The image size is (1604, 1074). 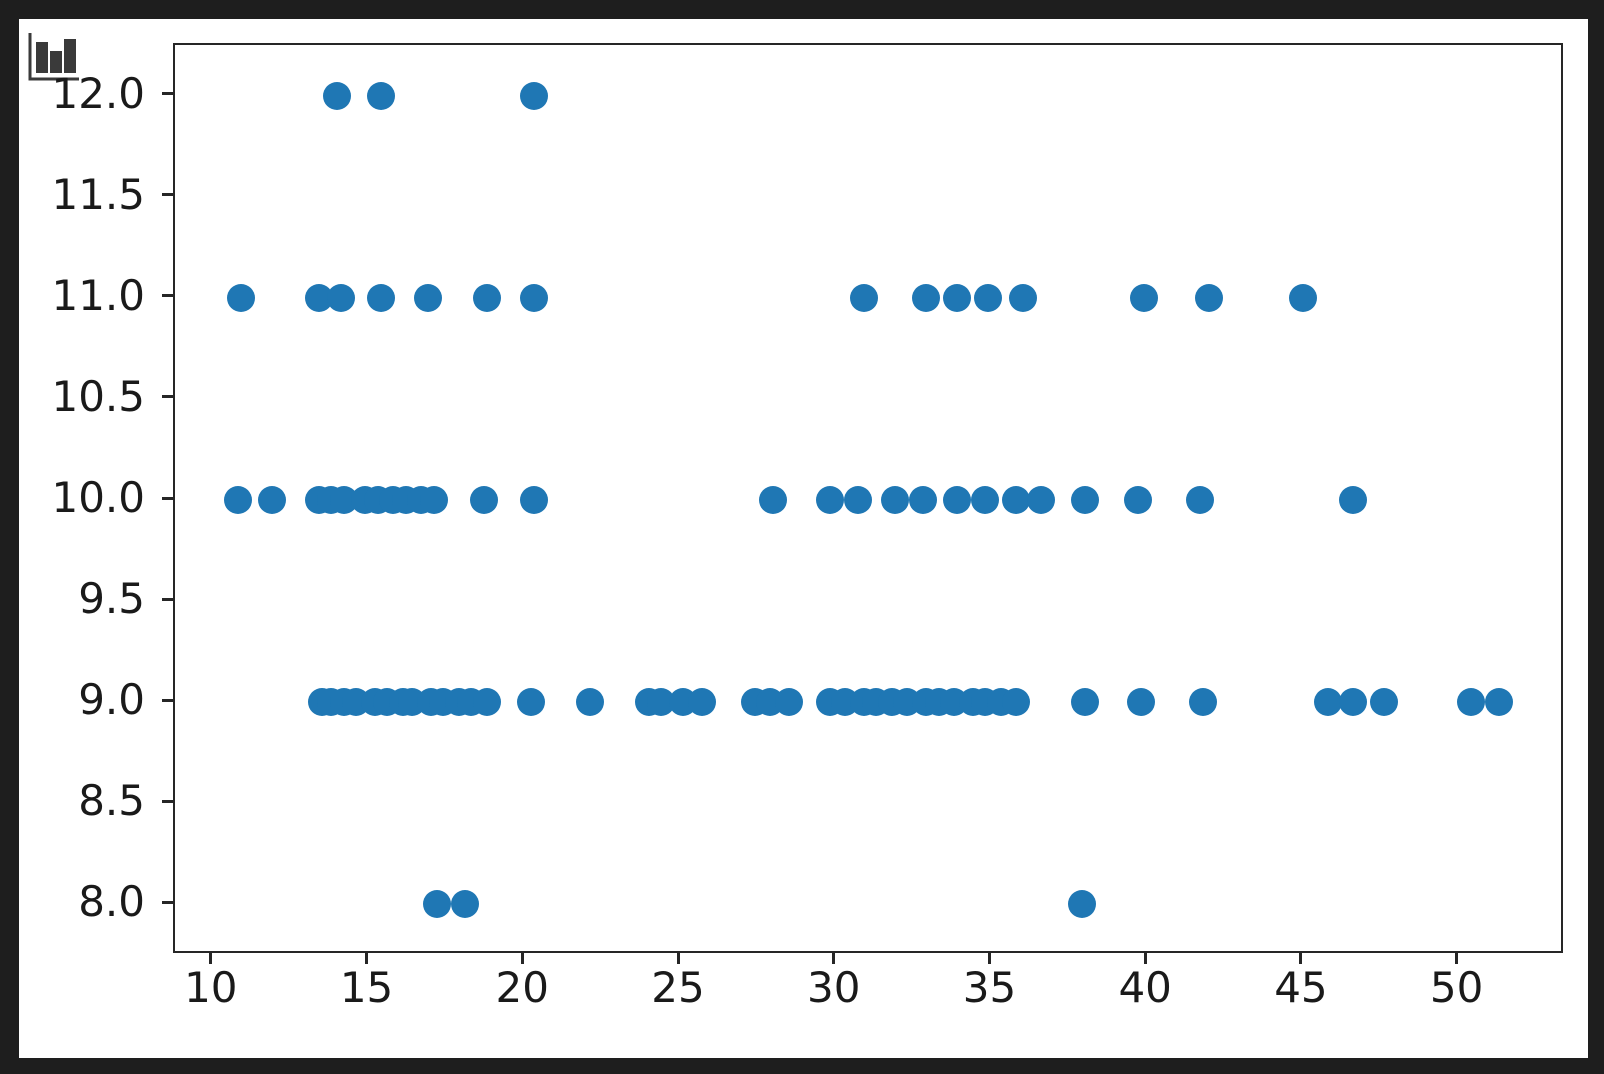 What do you see at coordinates (1301, 987) in the screenshot?
I see `x-tick-label: 45` at bounding box center [1301, 987].